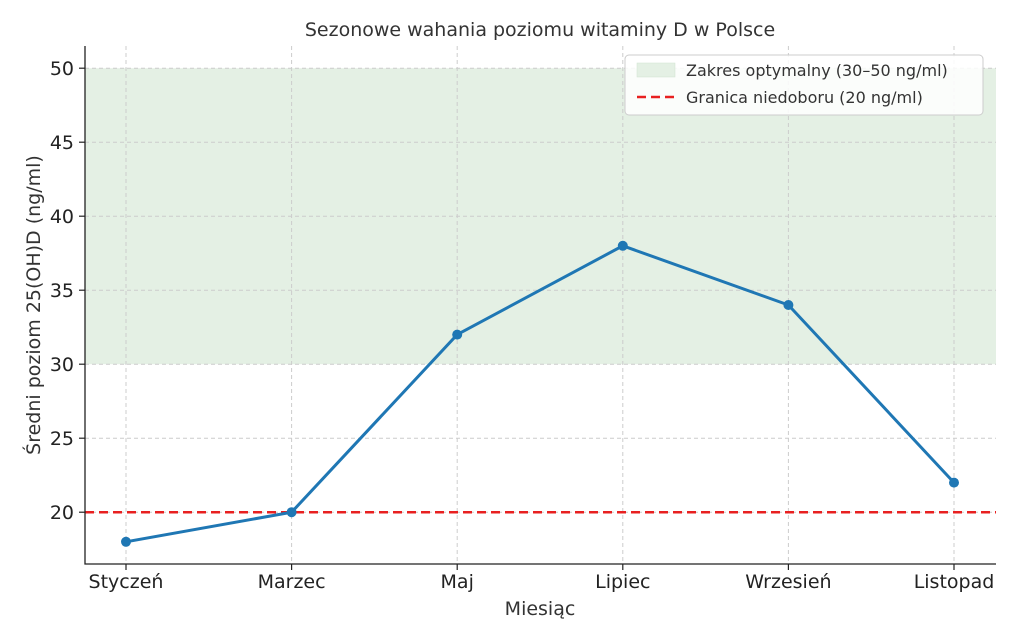 The image size is (1024, 640). What do you see at coordinates (62, 69) in the screenshot?
I see `y-tick-label: 50` at bounding box center [62, 69].